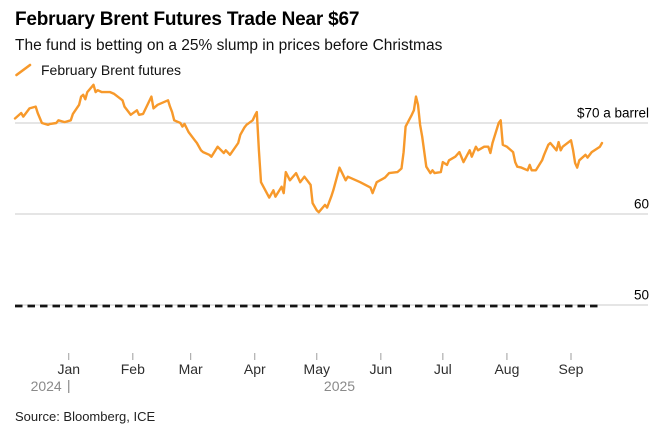  I want to click on page-title: February Brent Futures Trade Near $67, so click(187, 19).